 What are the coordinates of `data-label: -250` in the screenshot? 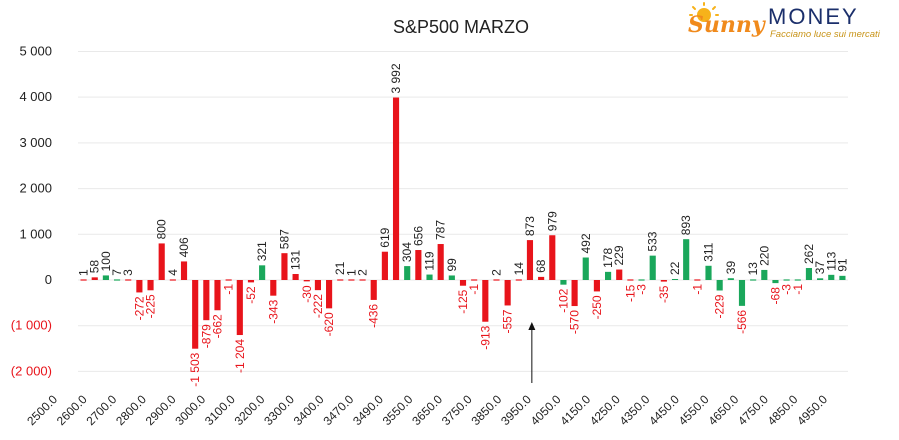 It's located at (597, 307).